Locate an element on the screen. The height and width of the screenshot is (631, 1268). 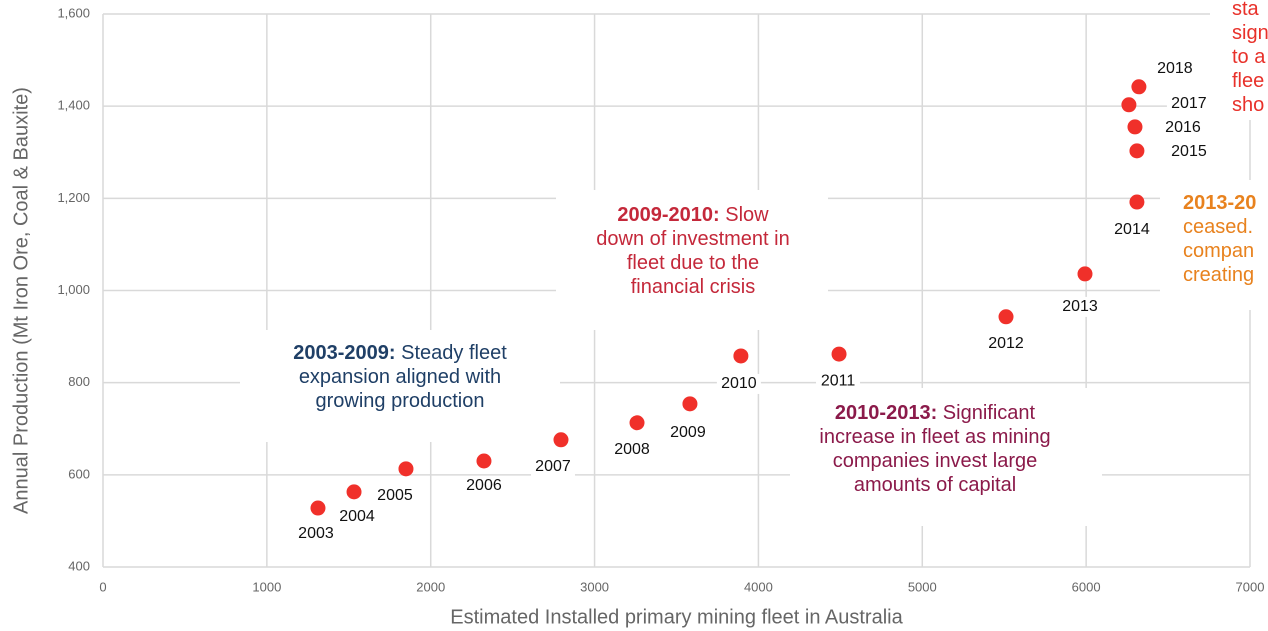
annotation-text: creating is located at coordinates (1218, 275).